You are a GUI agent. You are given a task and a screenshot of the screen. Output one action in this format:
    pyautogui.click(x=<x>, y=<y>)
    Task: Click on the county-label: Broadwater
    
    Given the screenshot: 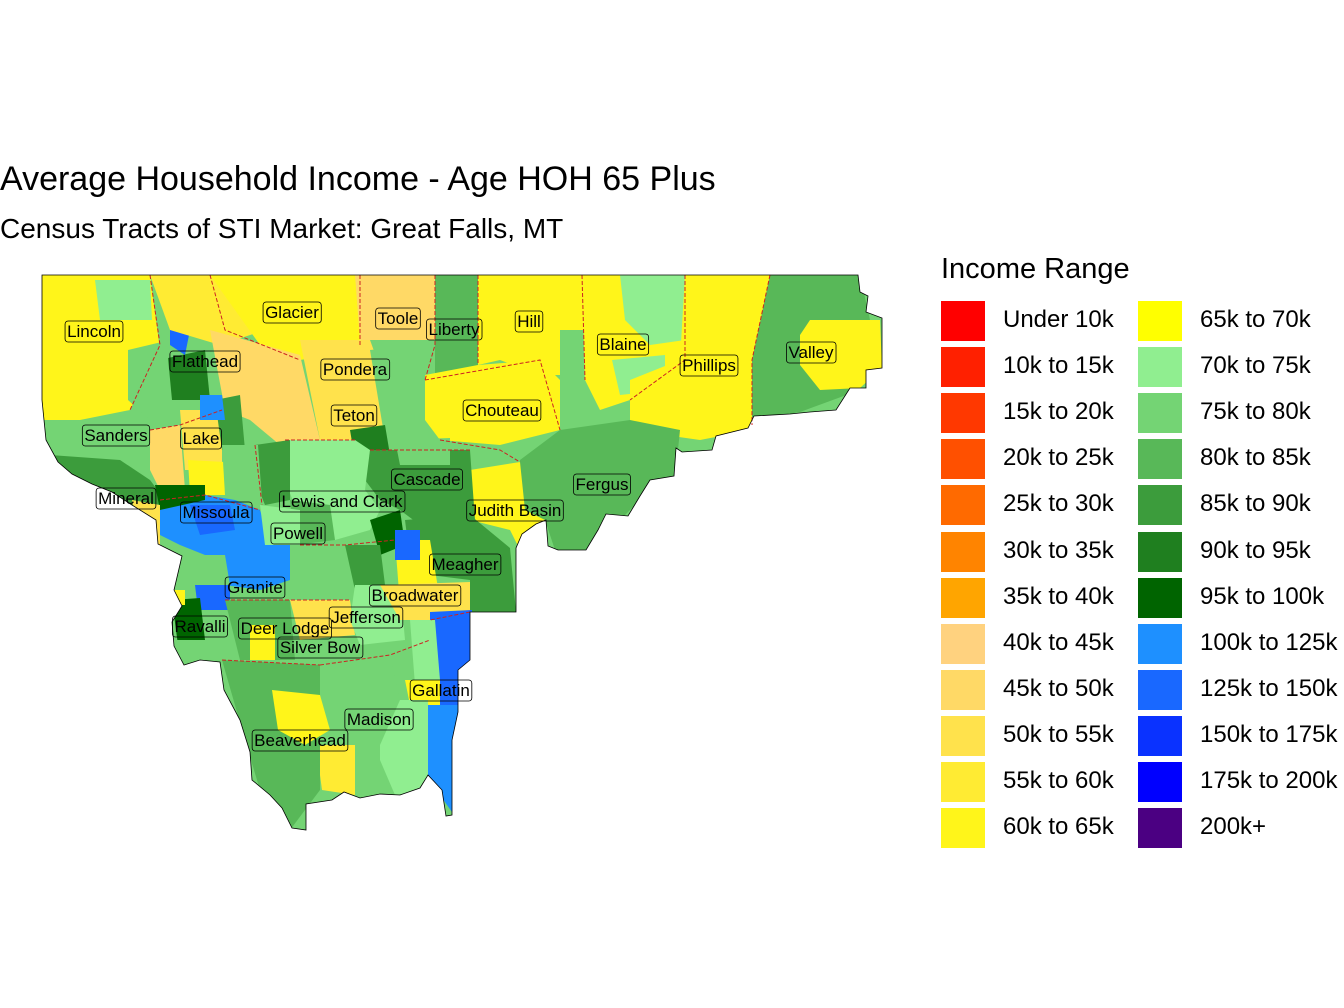 What is the action you would take?
    pyautogui.click(x=415, y=595)
    